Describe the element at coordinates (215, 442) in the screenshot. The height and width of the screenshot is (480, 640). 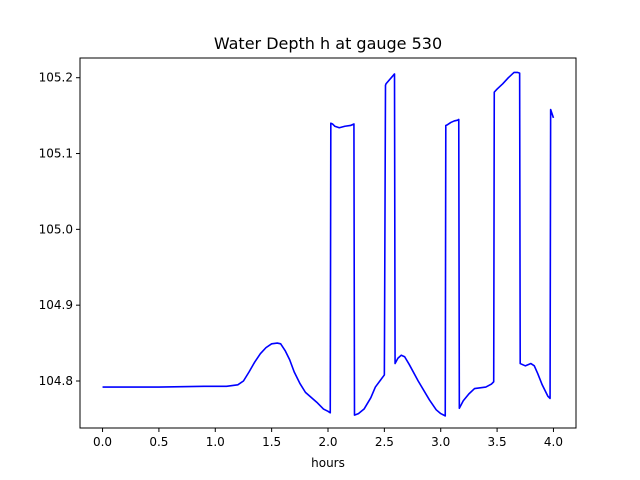
I see `x-tick-label: 1.0` at that location.